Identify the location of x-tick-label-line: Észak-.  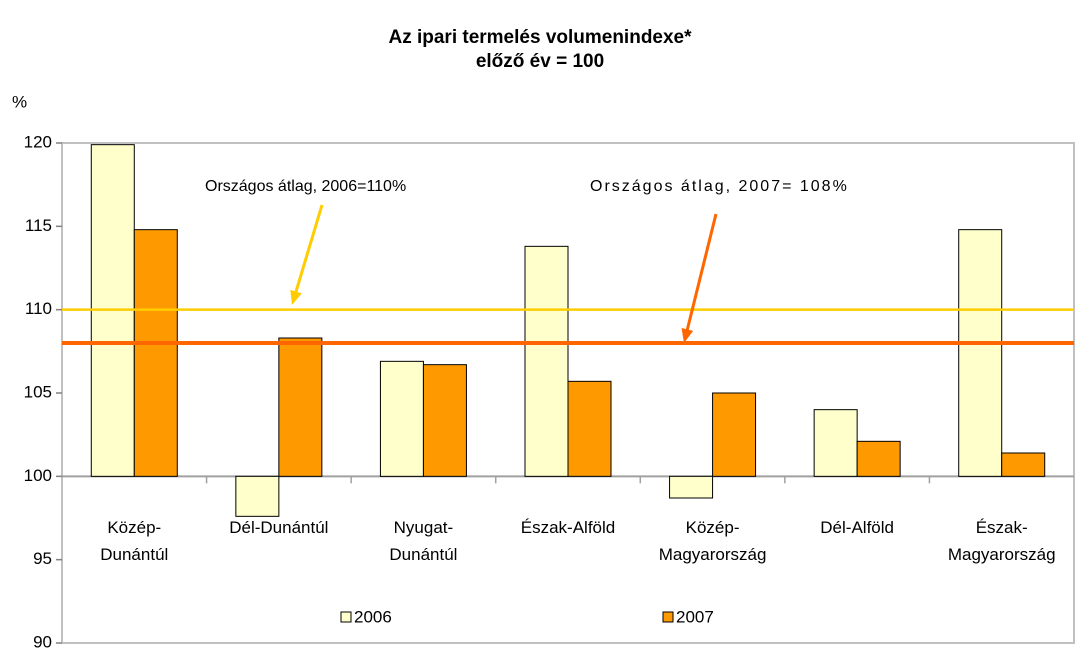
(1002, 527).